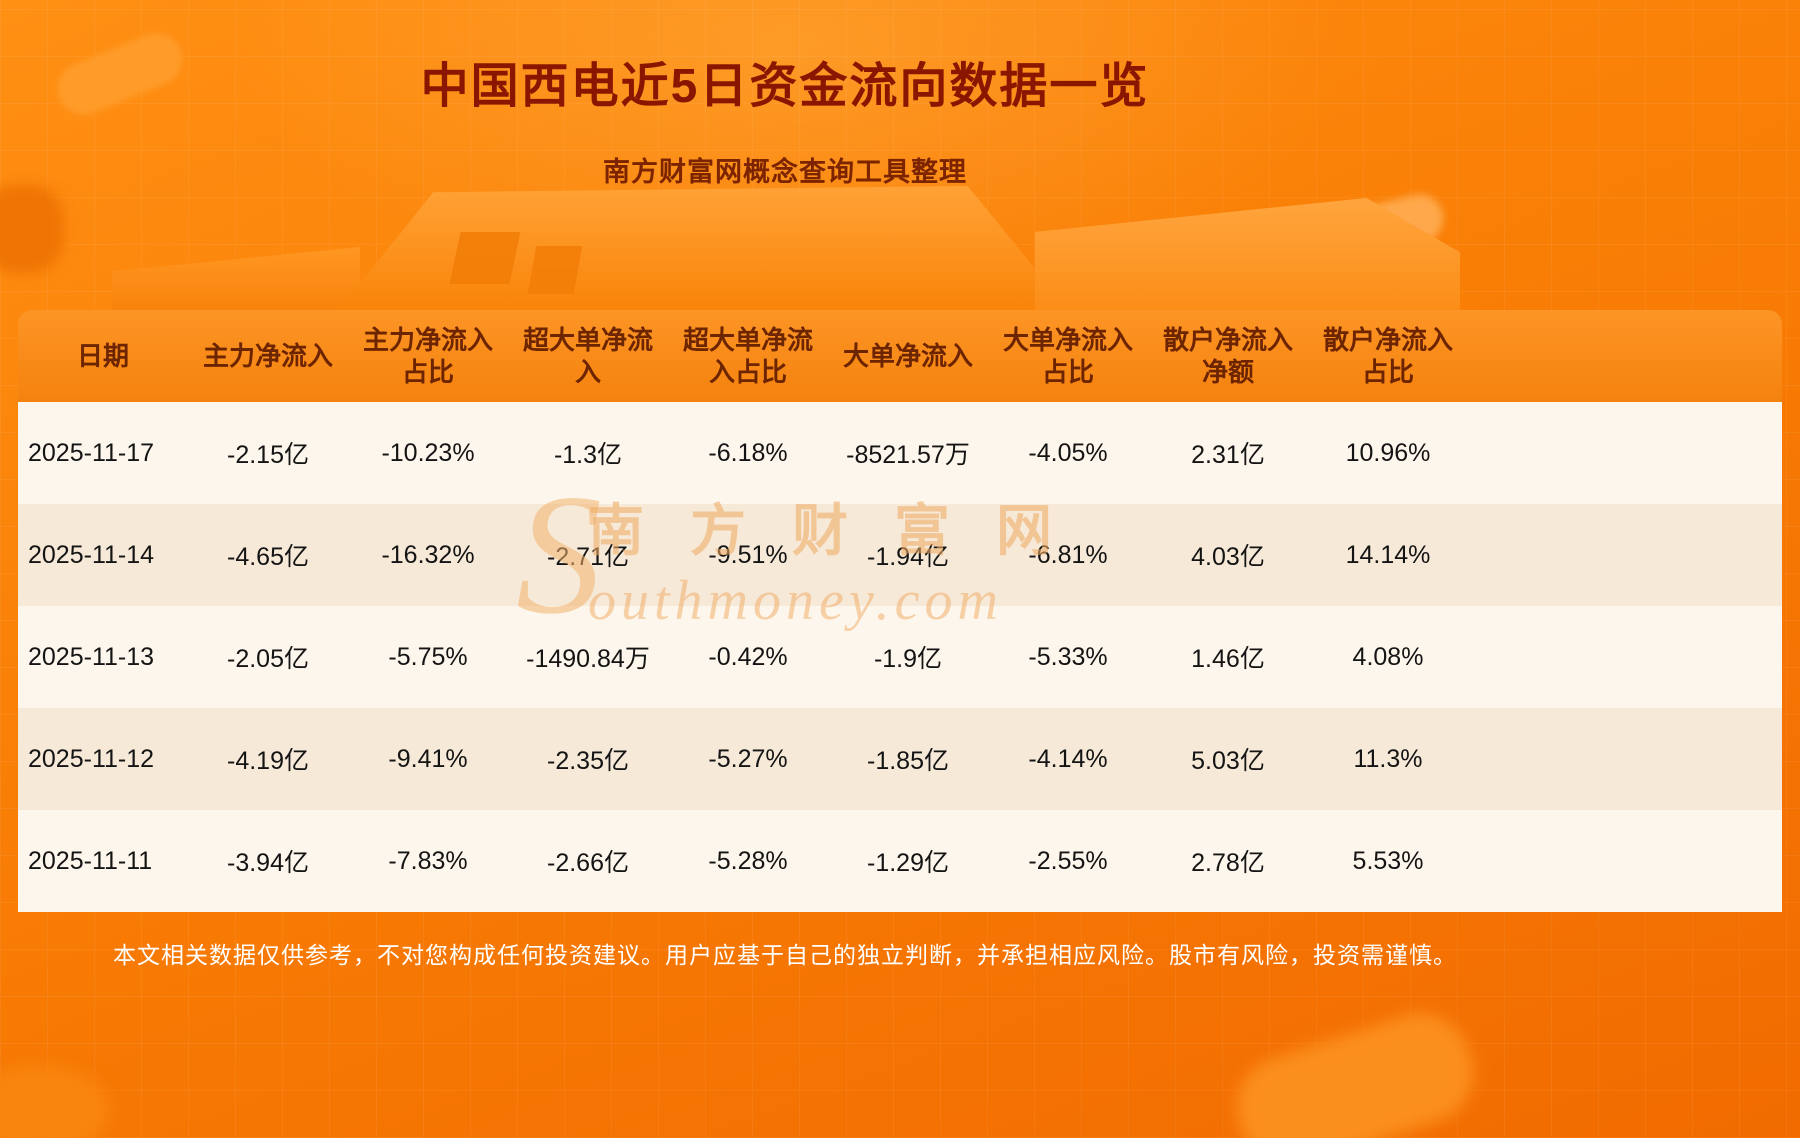  Describe the element at coordinates (1228, 659) in the screenshot. I see `value-cell: 1.46亿` at that location.